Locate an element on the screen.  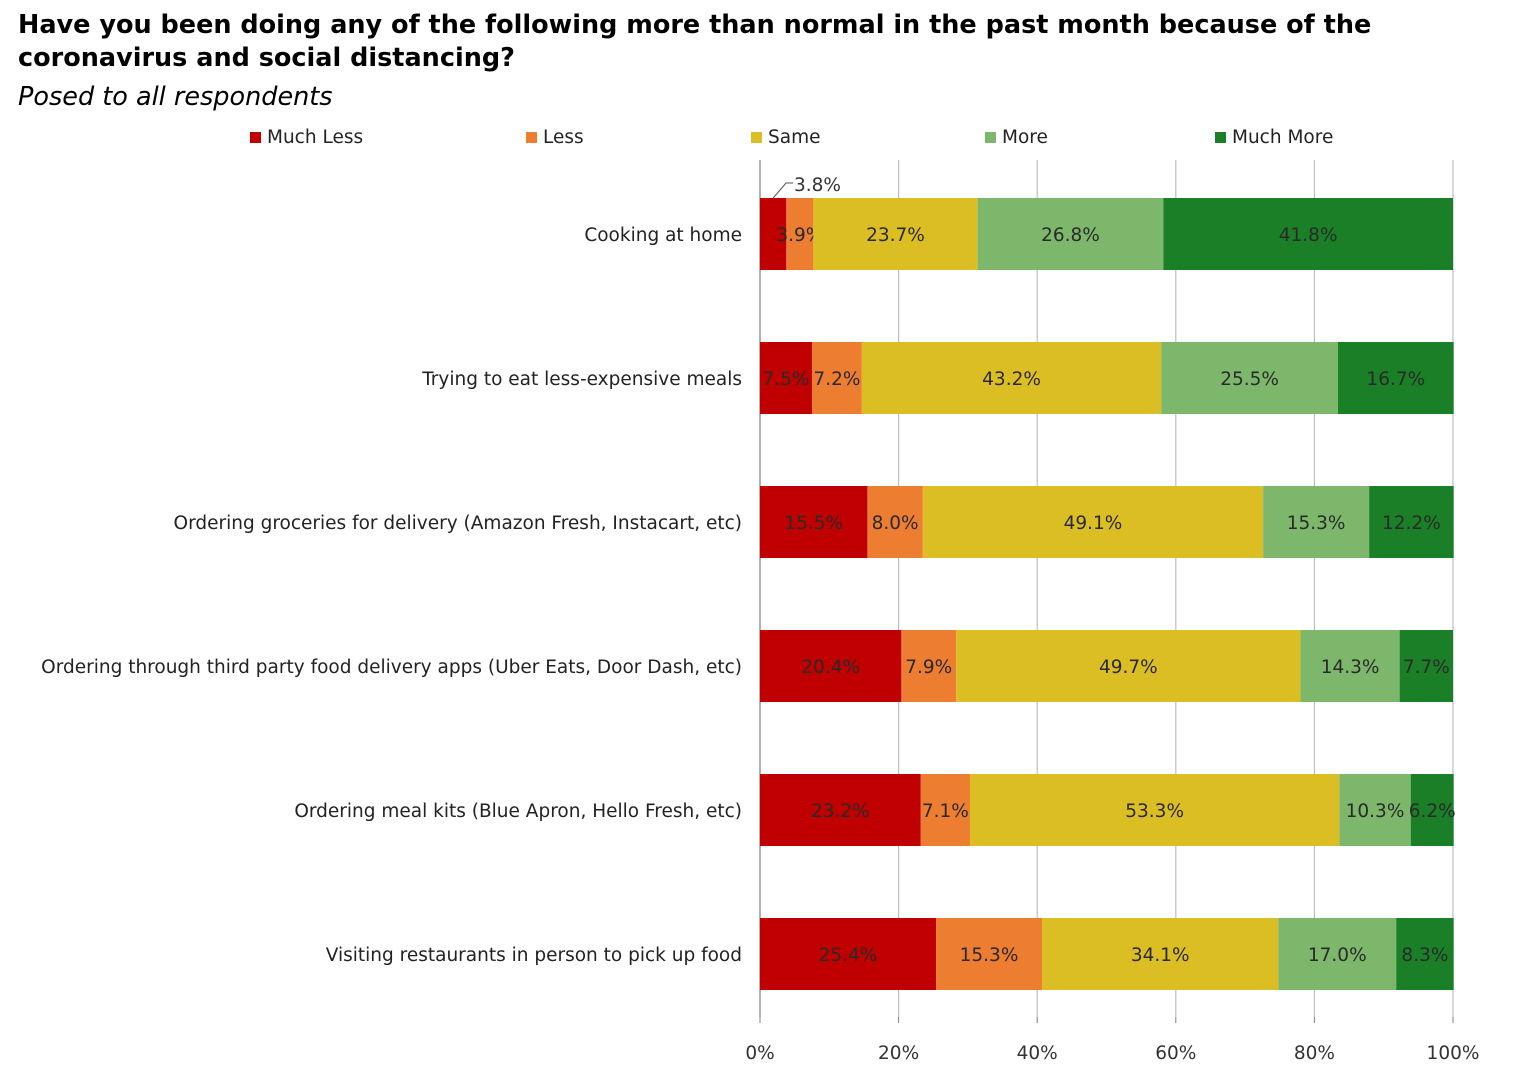
x-tick-label: 40% is located at coordinates (1037, 1053).